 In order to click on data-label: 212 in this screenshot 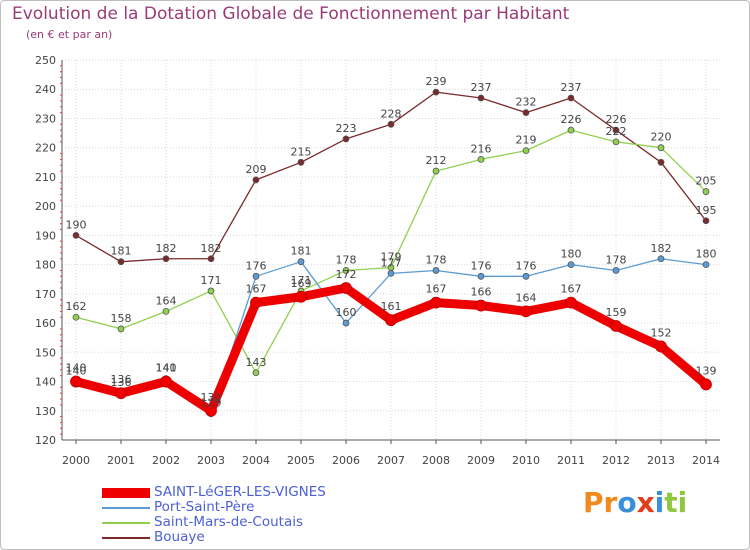, I will do `click(436, 160)`.